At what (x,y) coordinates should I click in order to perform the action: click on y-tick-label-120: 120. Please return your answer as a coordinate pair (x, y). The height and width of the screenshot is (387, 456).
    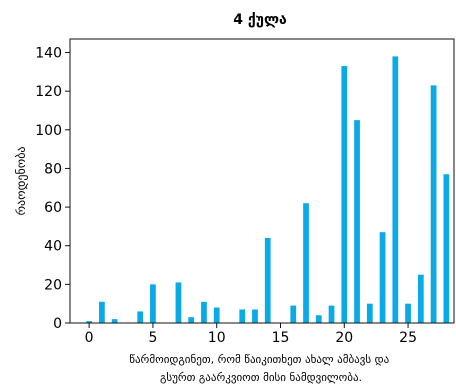
    Looking at the image, I should click on (48, 92).